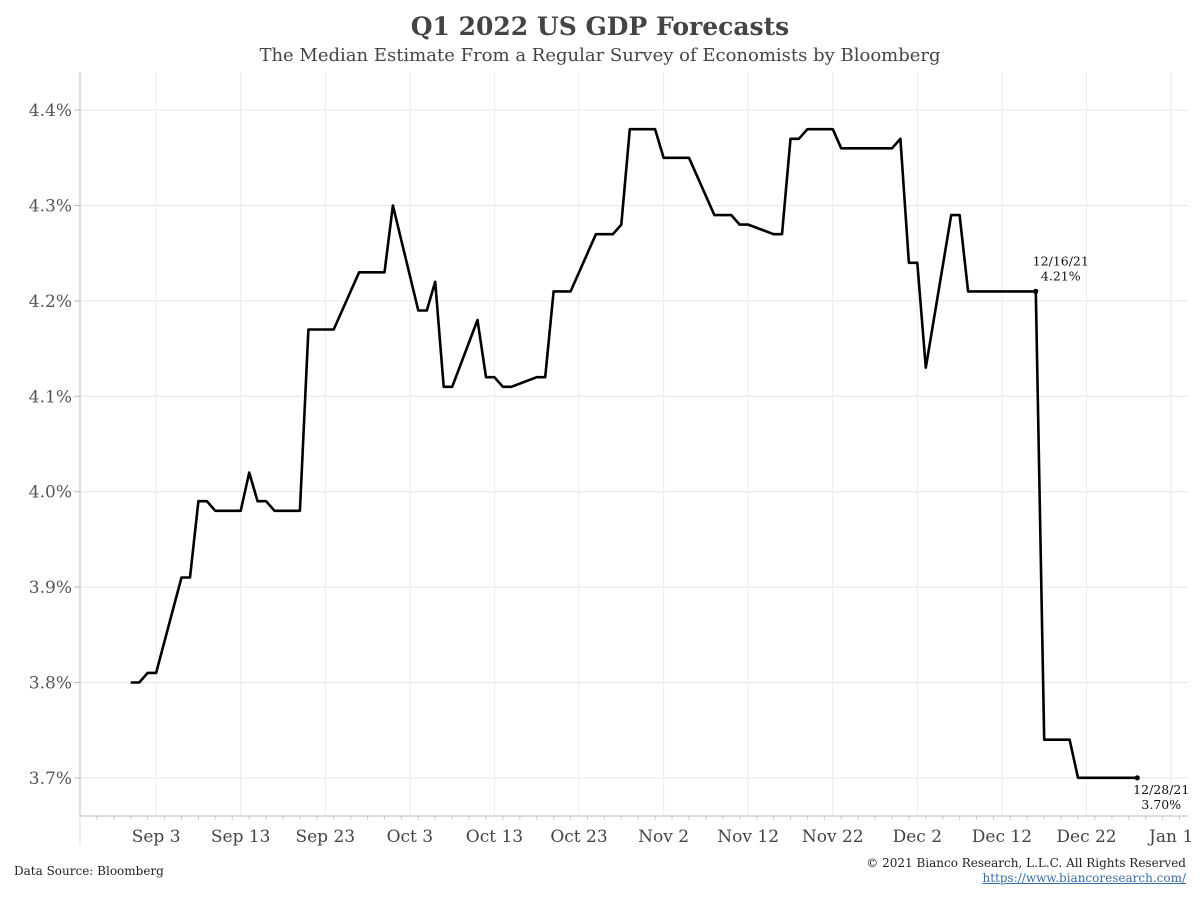 Image resolution: width=1200 pixels, height=900 pixels. Describe the element at coordinates (50, 207) in the screenshot. I see `y-tick-label: 4.3%` at that location.